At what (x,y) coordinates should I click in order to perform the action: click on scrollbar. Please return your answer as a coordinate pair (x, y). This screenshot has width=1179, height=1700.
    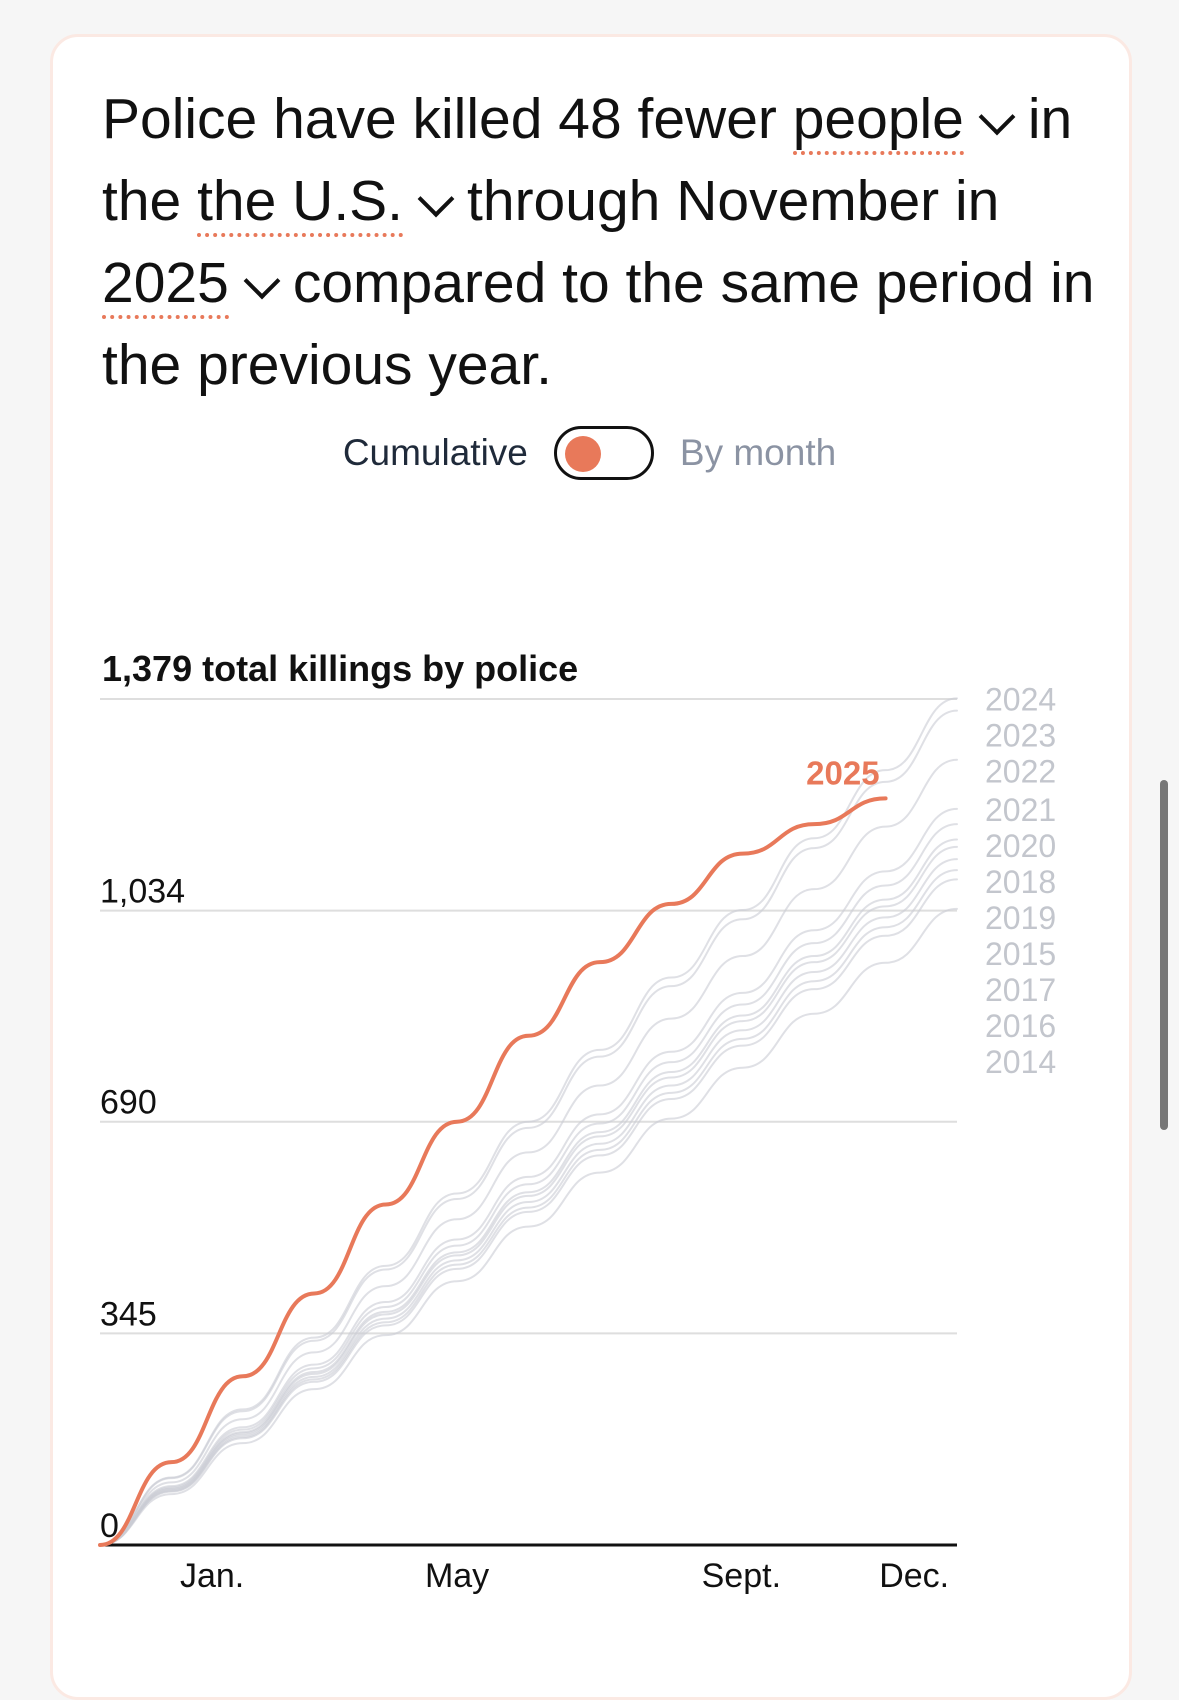
    Looking at the image, I should click on (1164, 955).